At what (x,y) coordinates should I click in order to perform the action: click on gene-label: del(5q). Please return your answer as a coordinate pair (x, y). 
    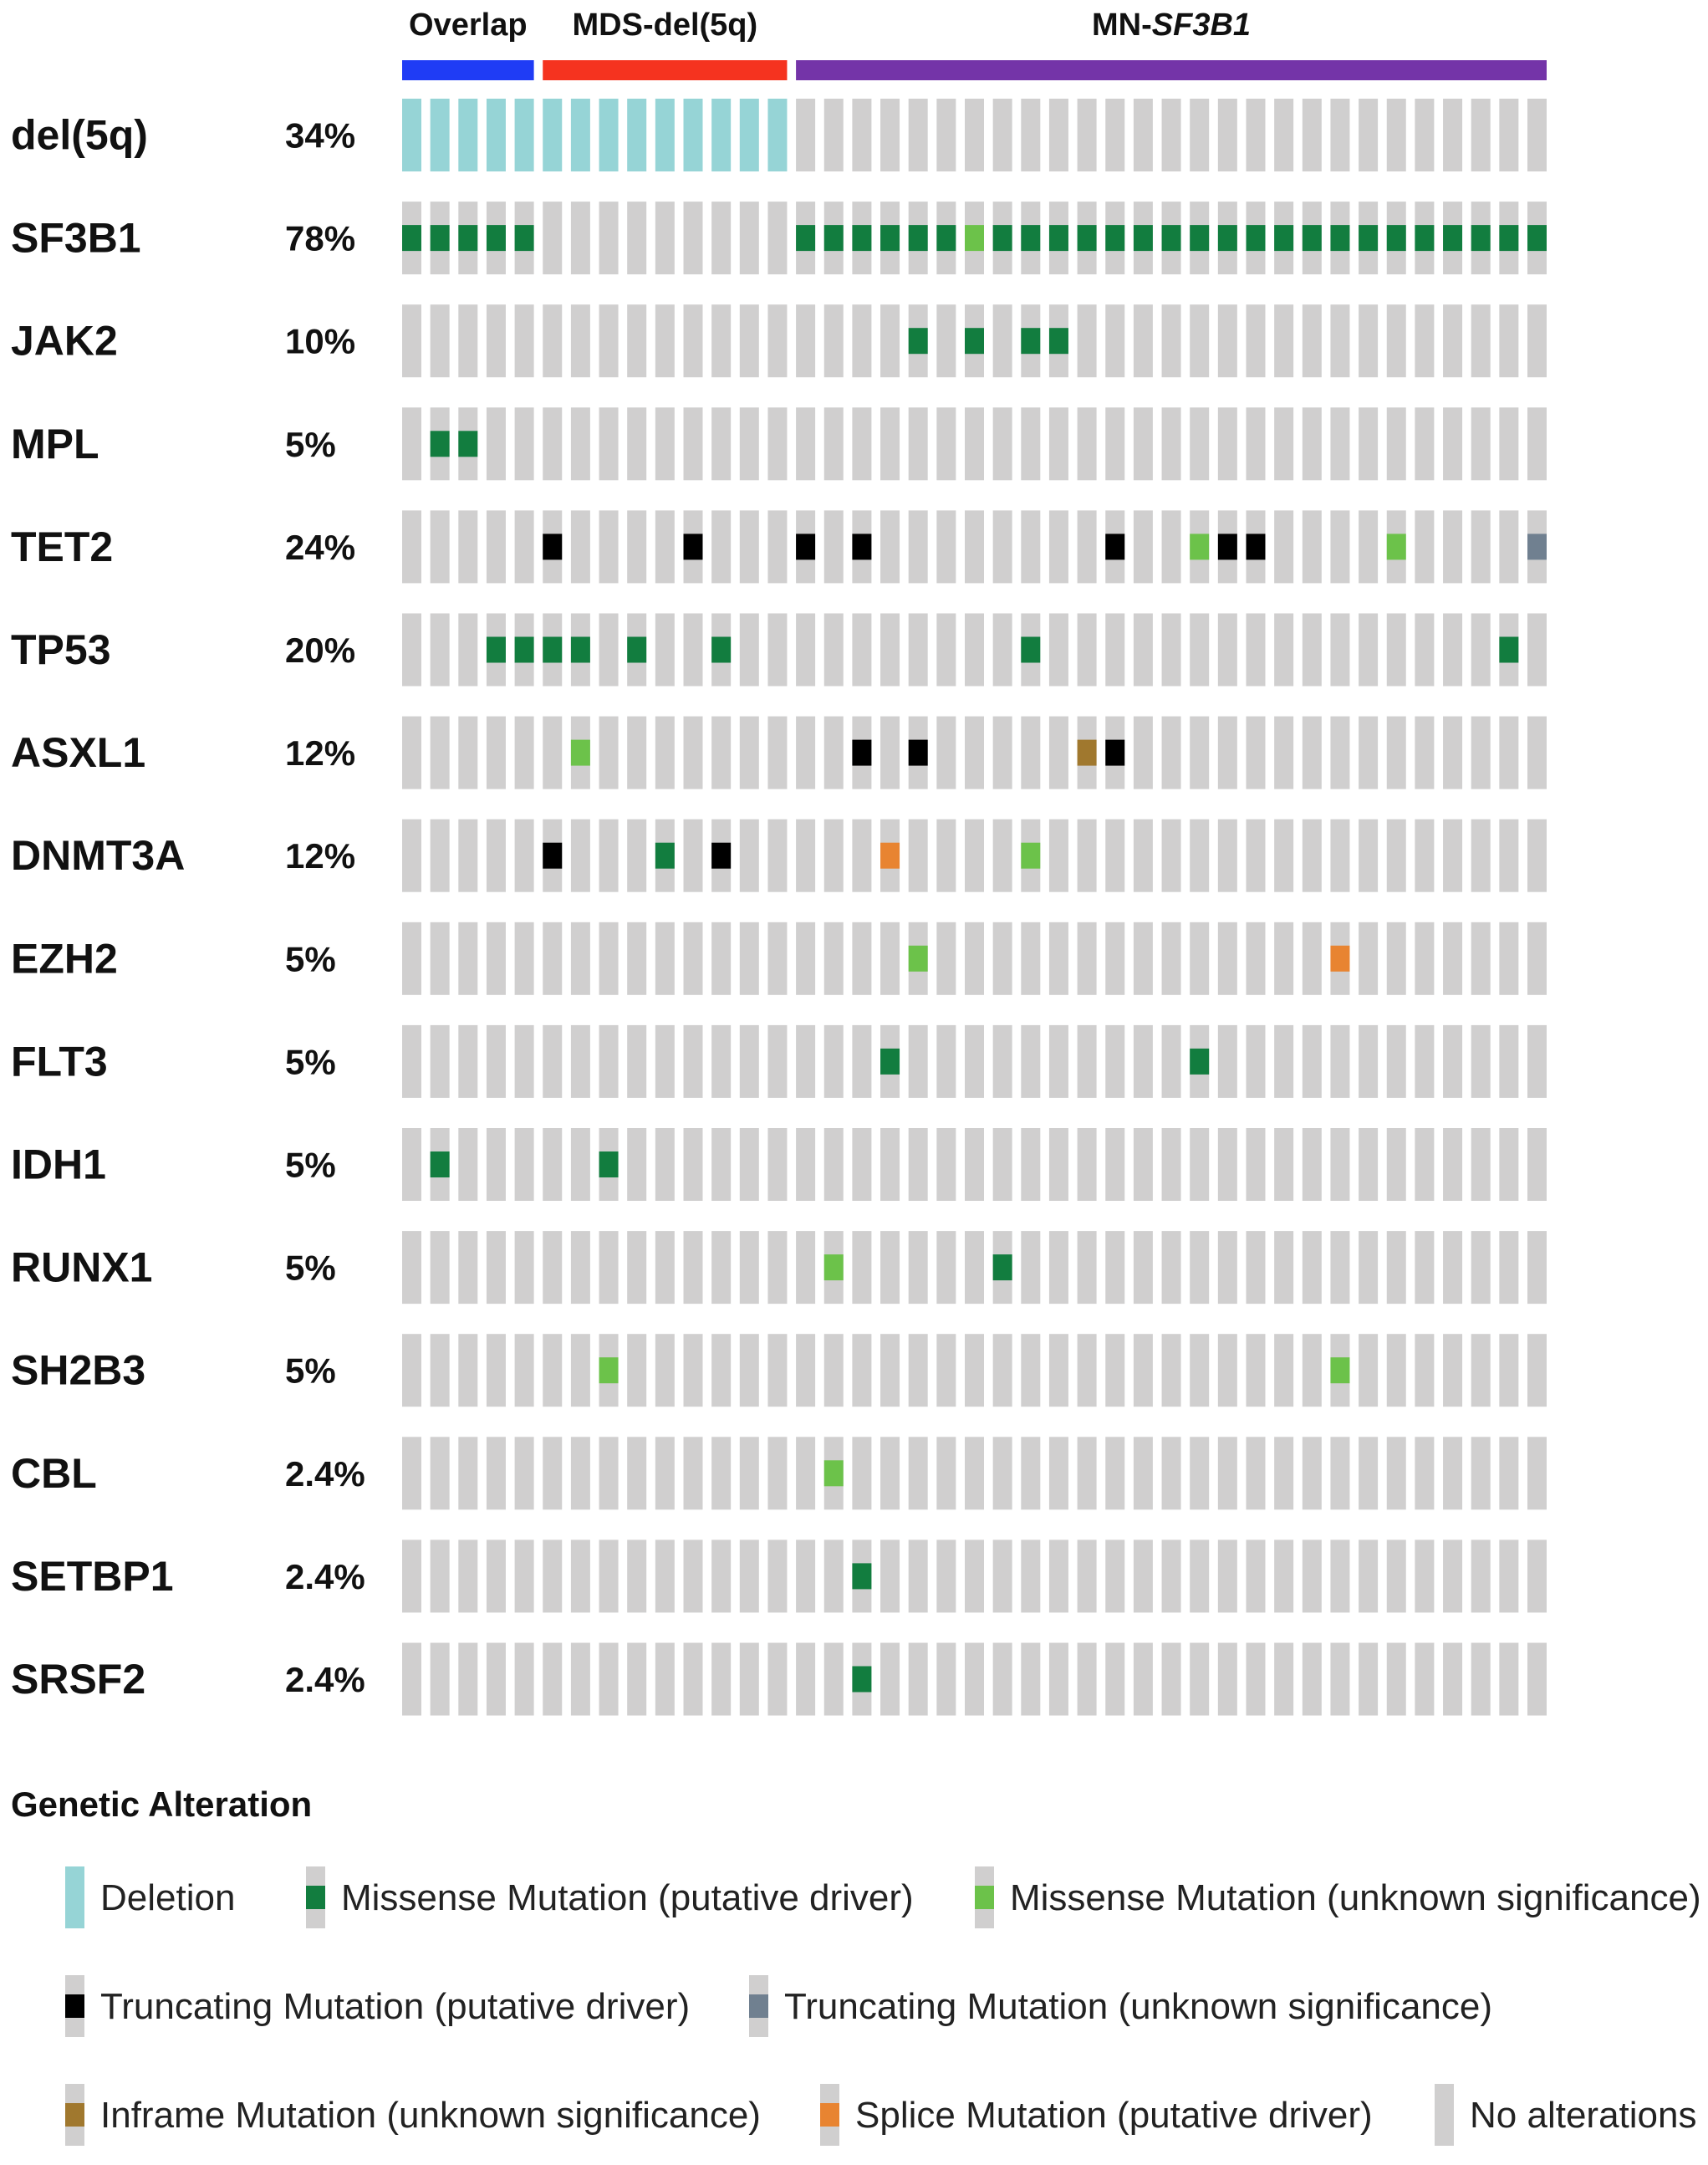
    Looking at the image, I should click on (79, 135).